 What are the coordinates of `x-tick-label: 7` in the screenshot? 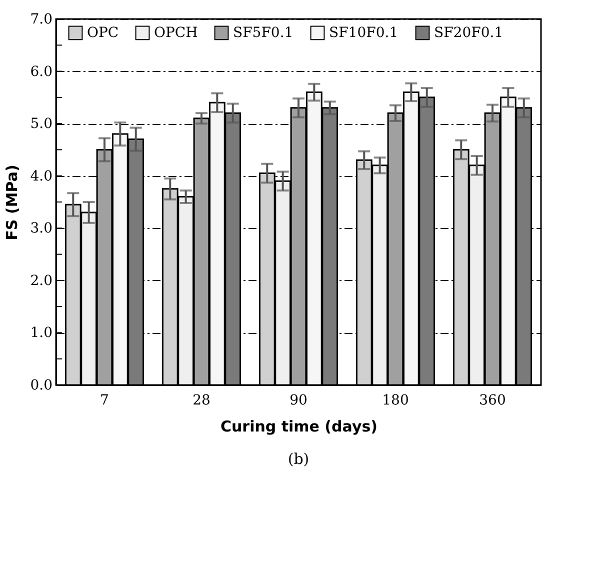 It's located at (104, 400).